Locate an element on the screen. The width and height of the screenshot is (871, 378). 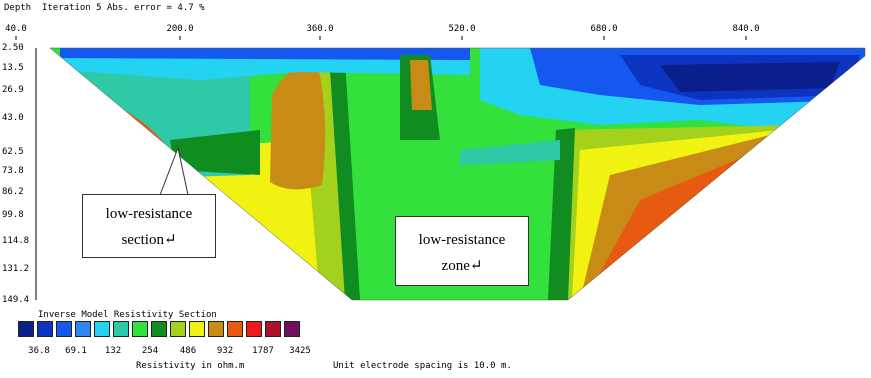
right-dark-green-band is located at coordinates (561, 214).